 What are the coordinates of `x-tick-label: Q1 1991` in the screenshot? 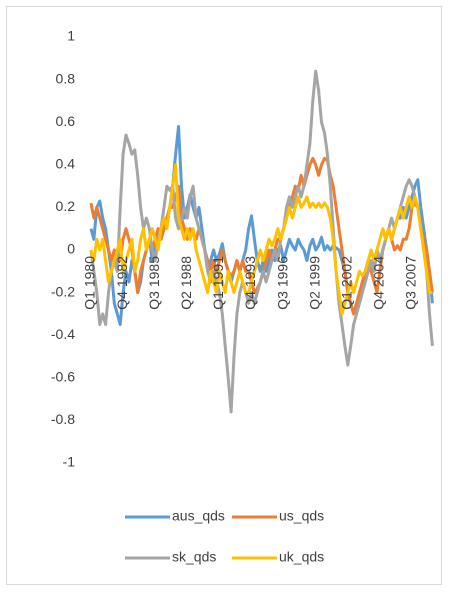 It's located at (218, 283).